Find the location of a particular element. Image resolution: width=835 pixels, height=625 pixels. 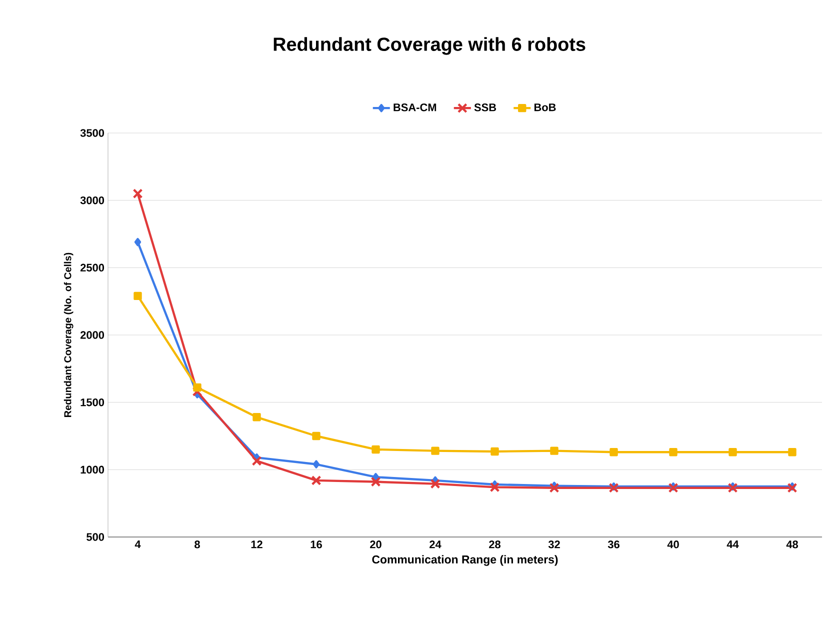

legend-label: BSA-CM is located at coordinates (415, 108).